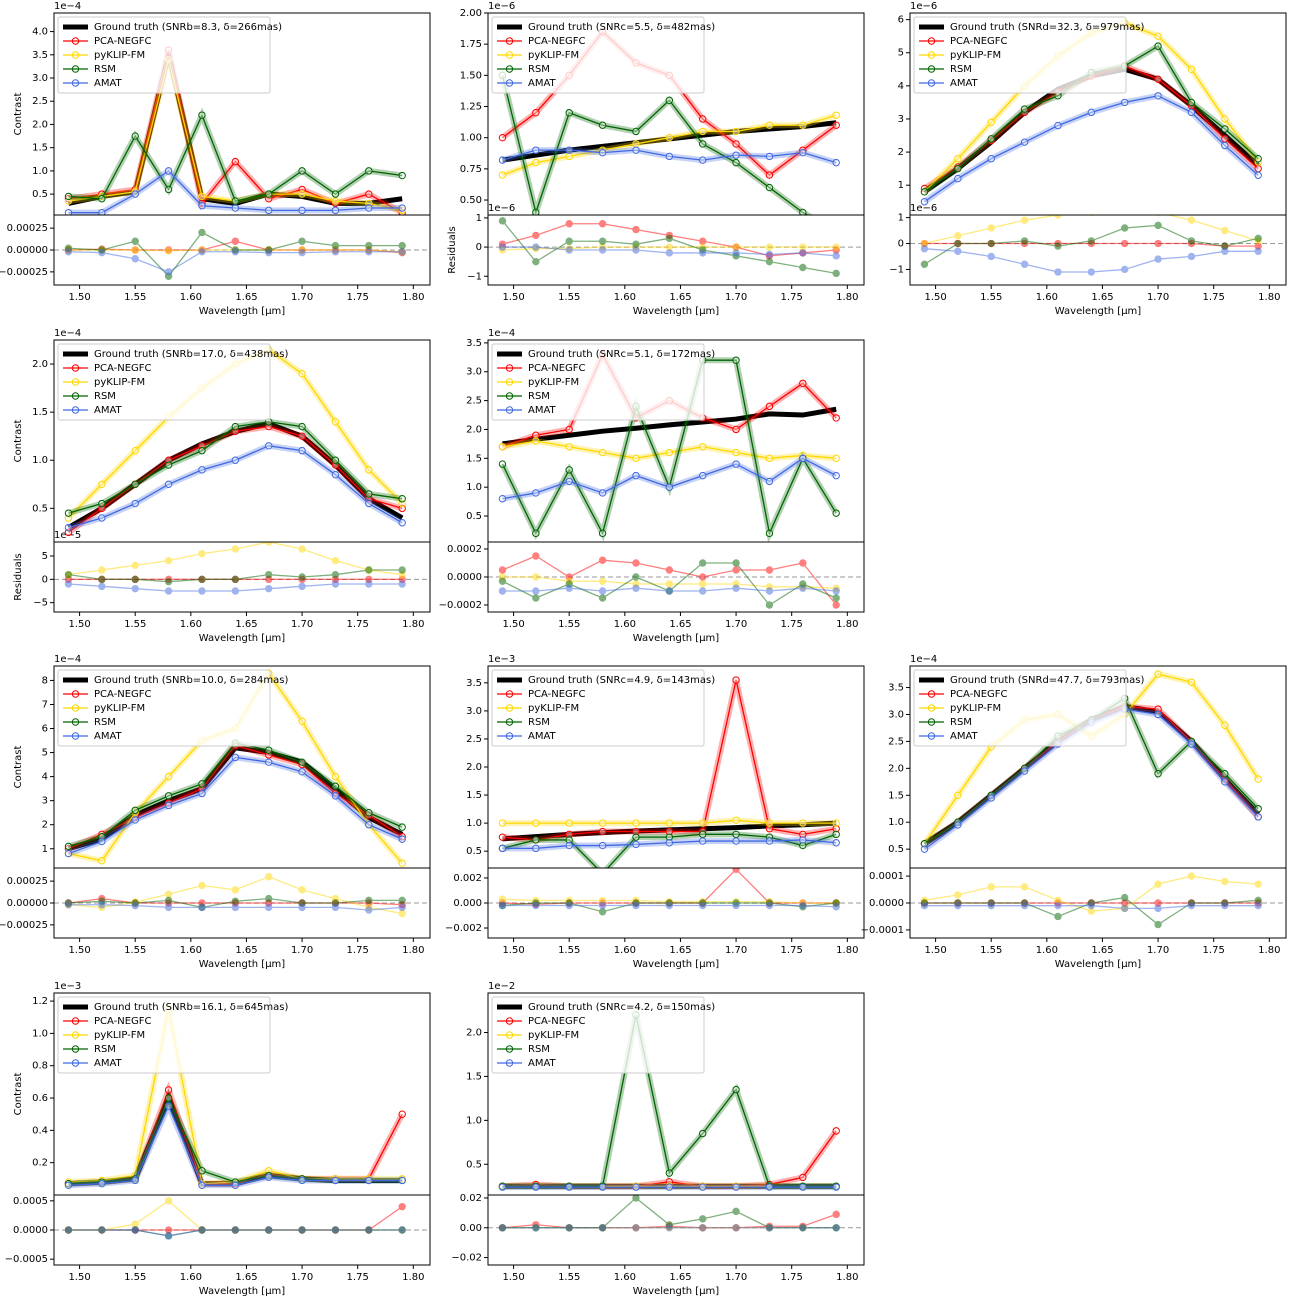 The height and width of the screenshot is (1298, 1298). What do you see at coordinates (413, 1277) in the screenshot?
I see `x-tick-label: 1.80` at bounding box center [413, 1277].